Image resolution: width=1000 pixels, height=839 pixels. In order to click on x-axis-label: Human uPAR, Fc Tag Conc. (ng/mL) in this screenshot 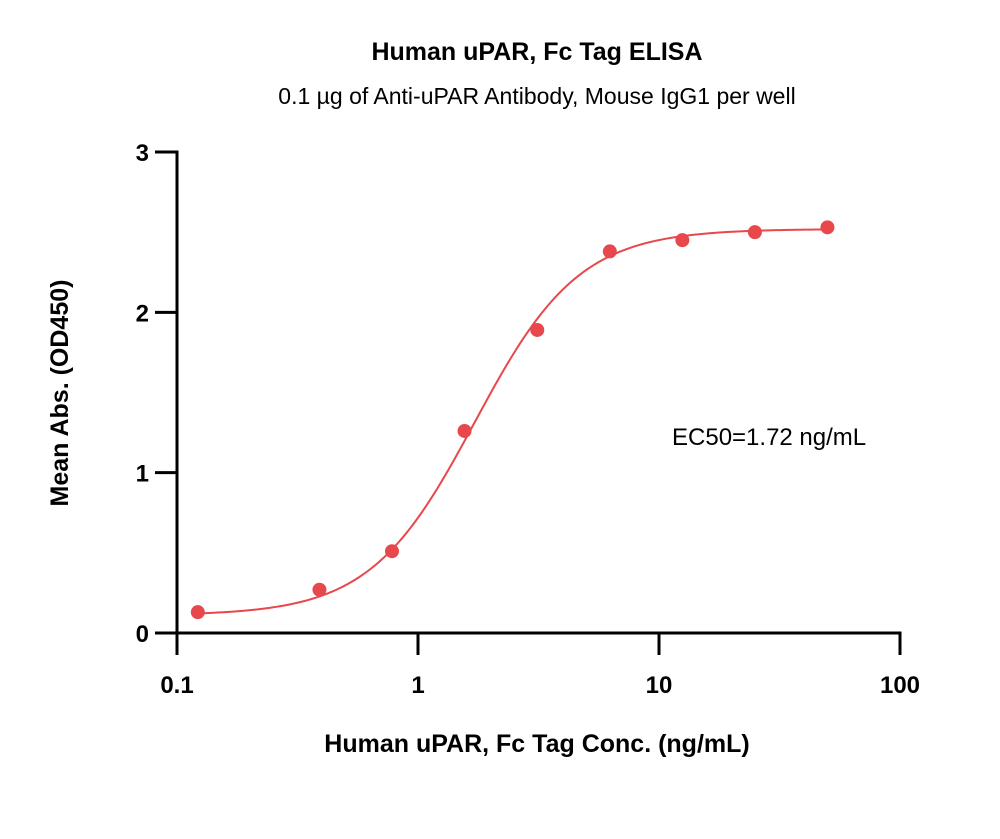, I will do `click(536, 744)`.